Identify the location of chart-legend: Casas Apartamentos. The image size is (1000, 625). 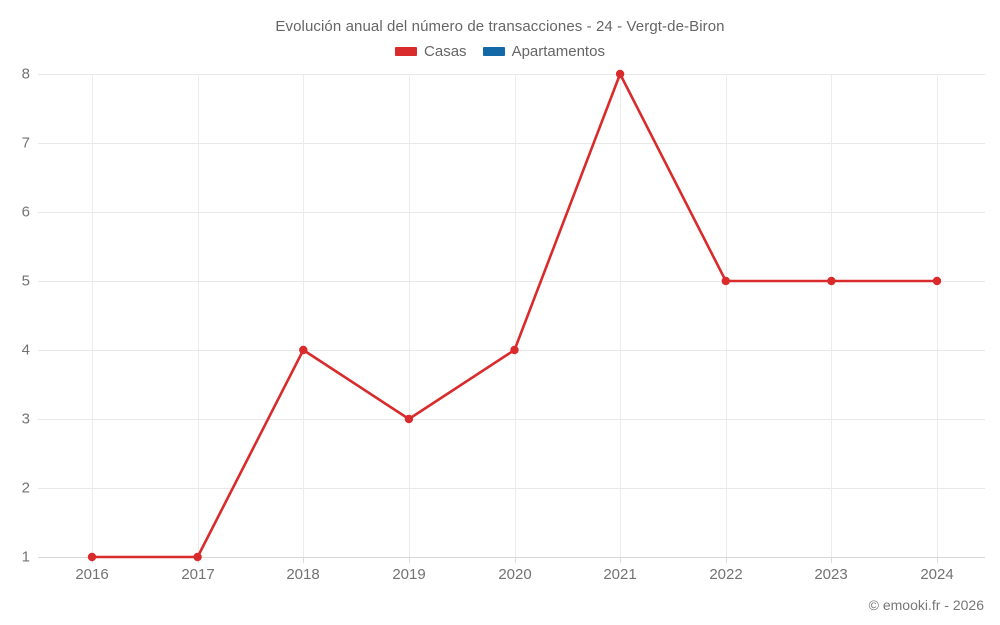
(500, 51).